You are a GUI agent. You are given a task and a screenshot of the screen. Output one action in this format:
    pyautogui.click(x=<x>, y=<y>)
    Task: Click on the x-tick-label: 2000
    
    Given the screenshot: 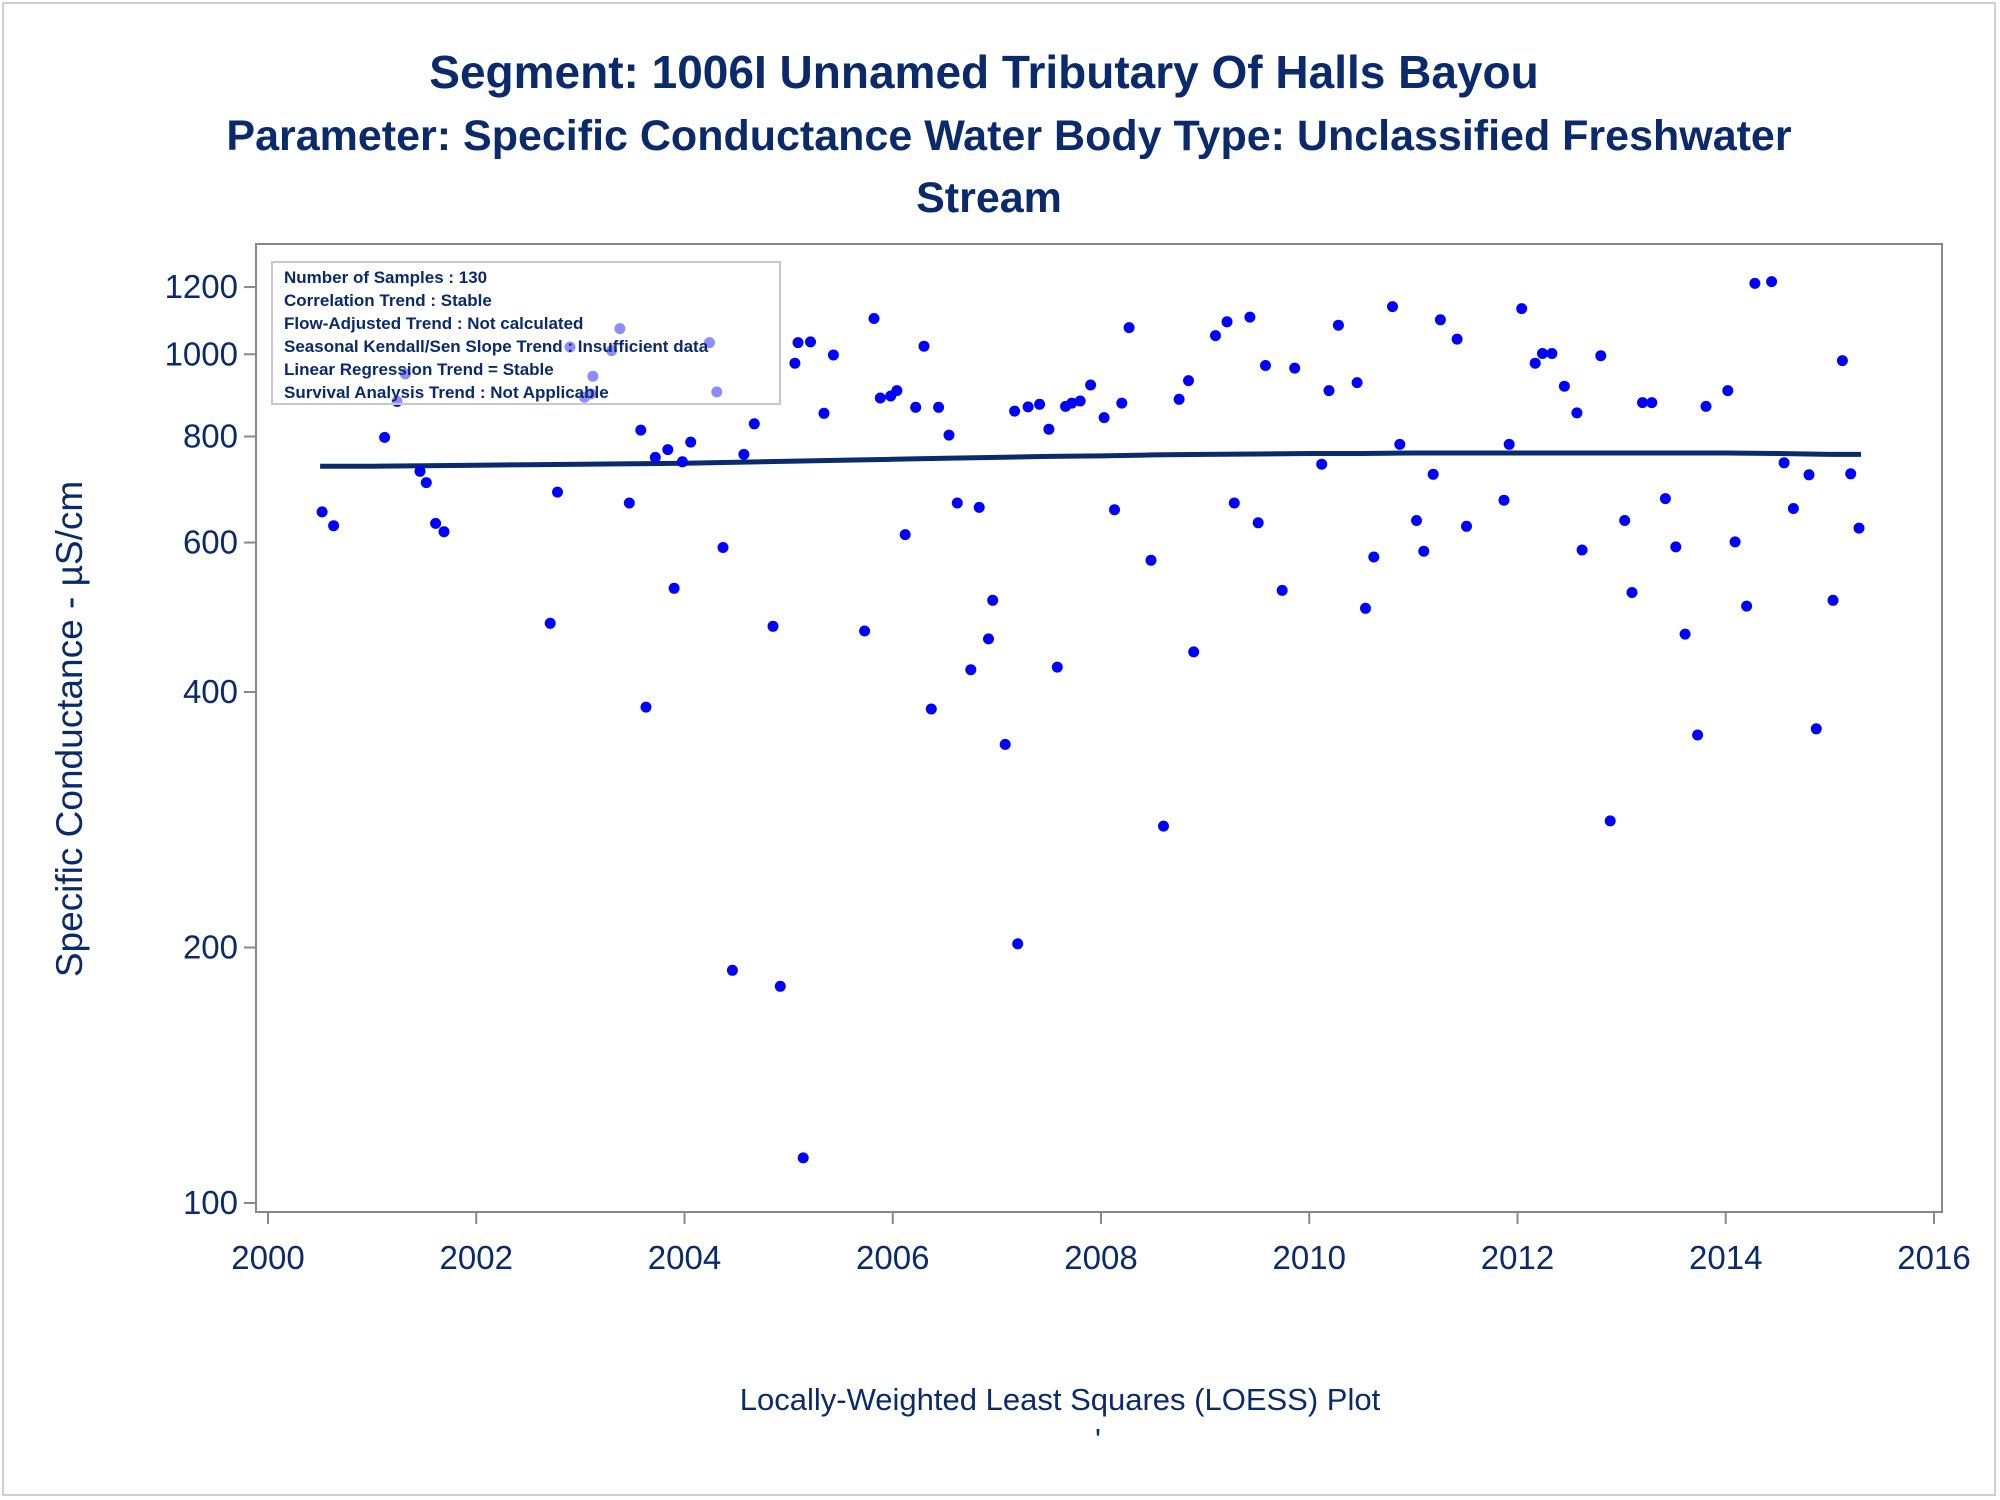 What is the action you would take?
    pyautogui.click(x=267, y=1257)
    